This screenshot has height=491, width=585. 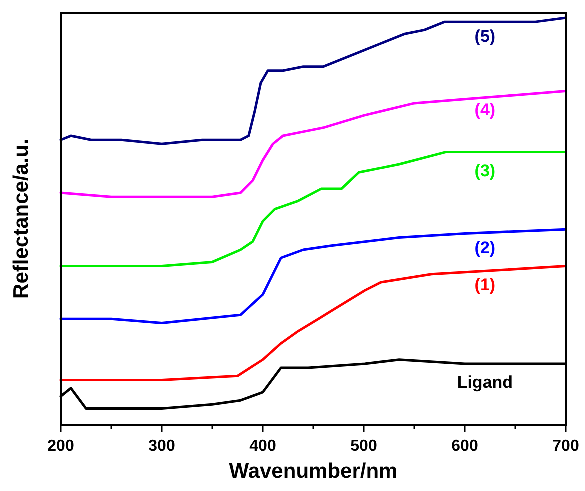 I want to click on x-tick-label: 500, so click(x=364, y=446).